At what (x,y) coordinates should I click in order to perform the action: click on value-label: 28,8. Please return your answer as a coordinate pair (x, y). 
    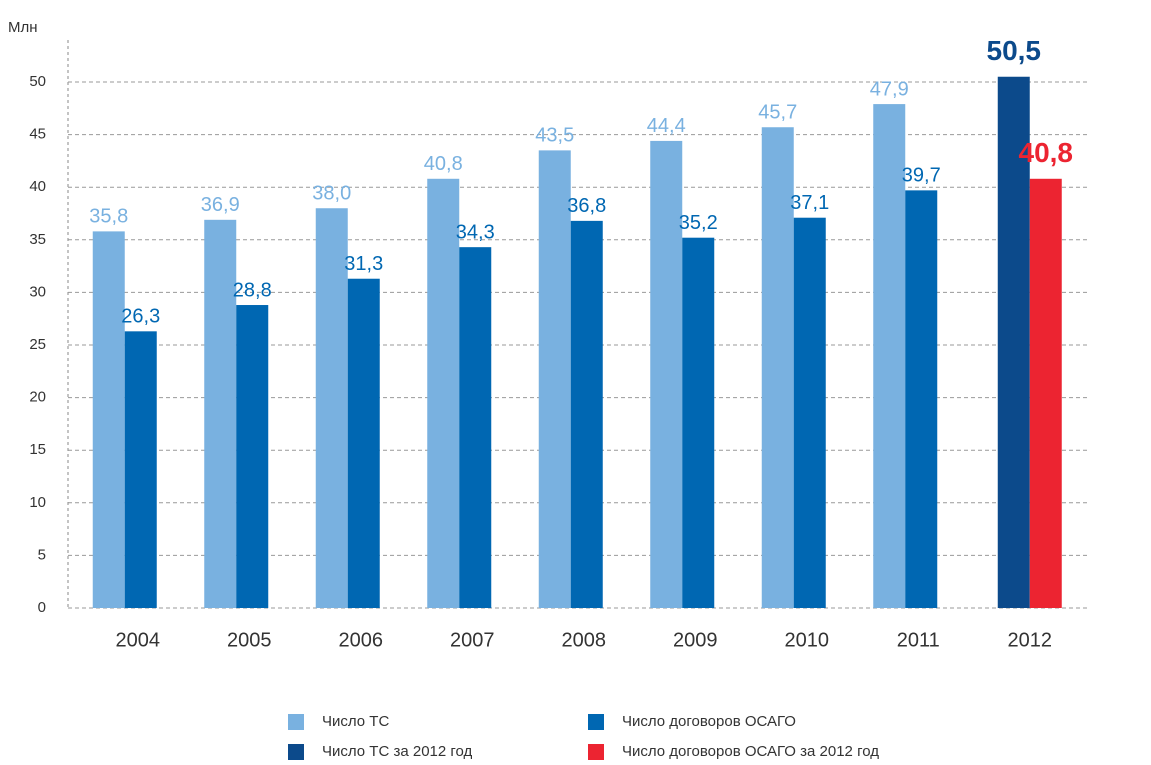
    Looking at the image, I should click on (252, 290).